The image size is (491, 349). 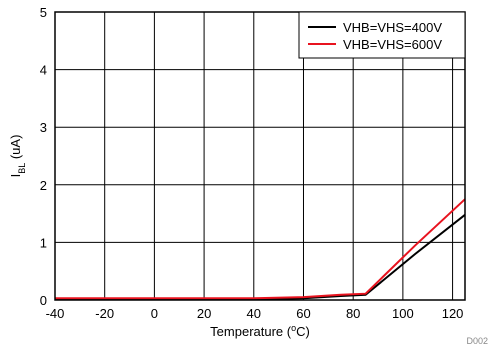 I want to click on y-tick-label: 1, so click(x=43, y=242).